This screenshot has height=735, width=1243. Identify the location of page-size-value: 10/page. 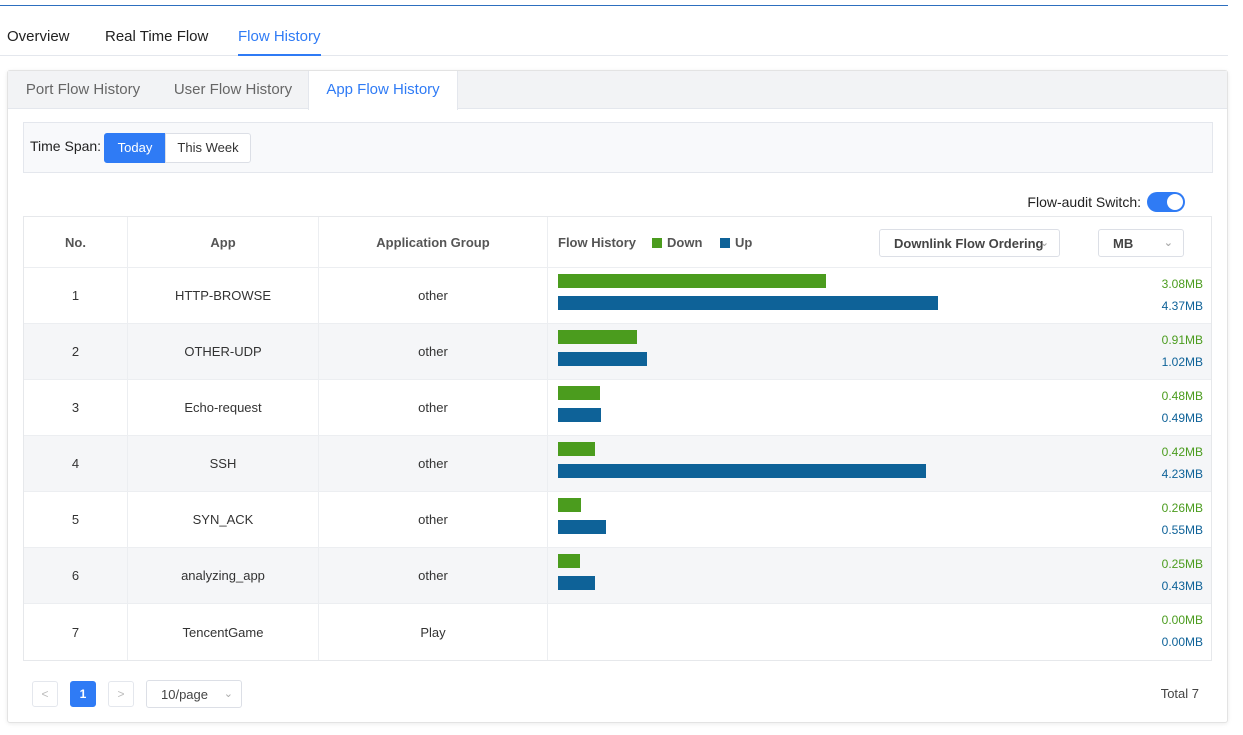
(184, 694).